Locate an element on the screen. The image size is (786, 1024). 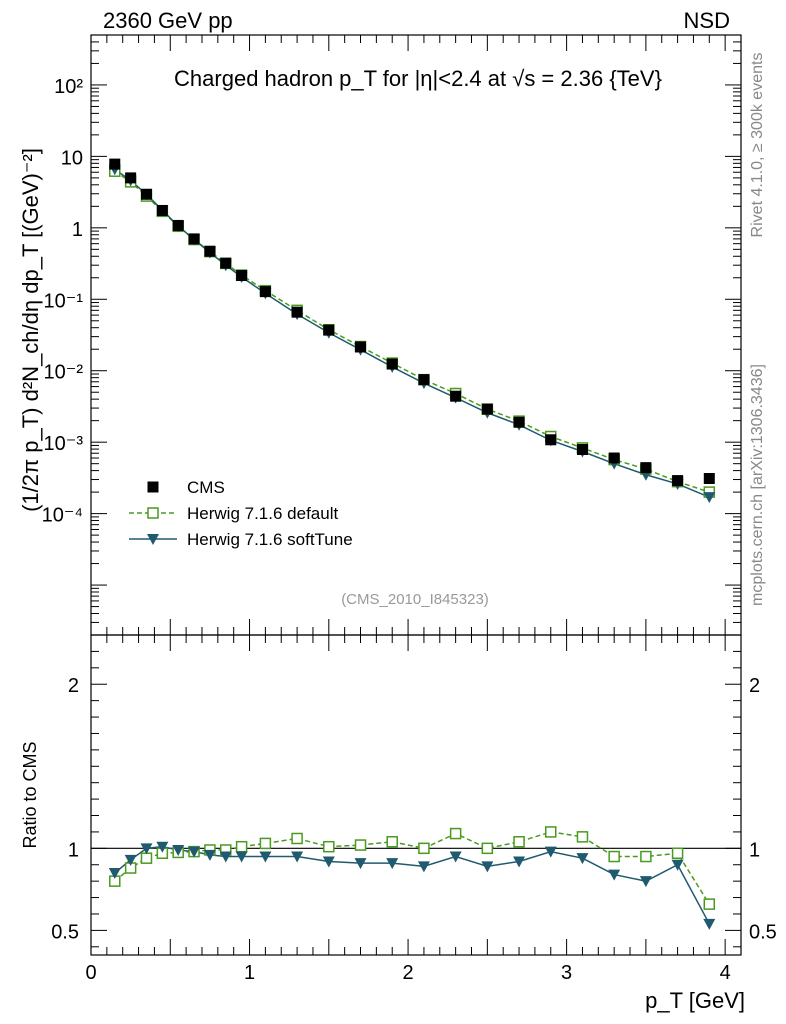
x-tick-label: 4 is located at coordinates (725, 973).